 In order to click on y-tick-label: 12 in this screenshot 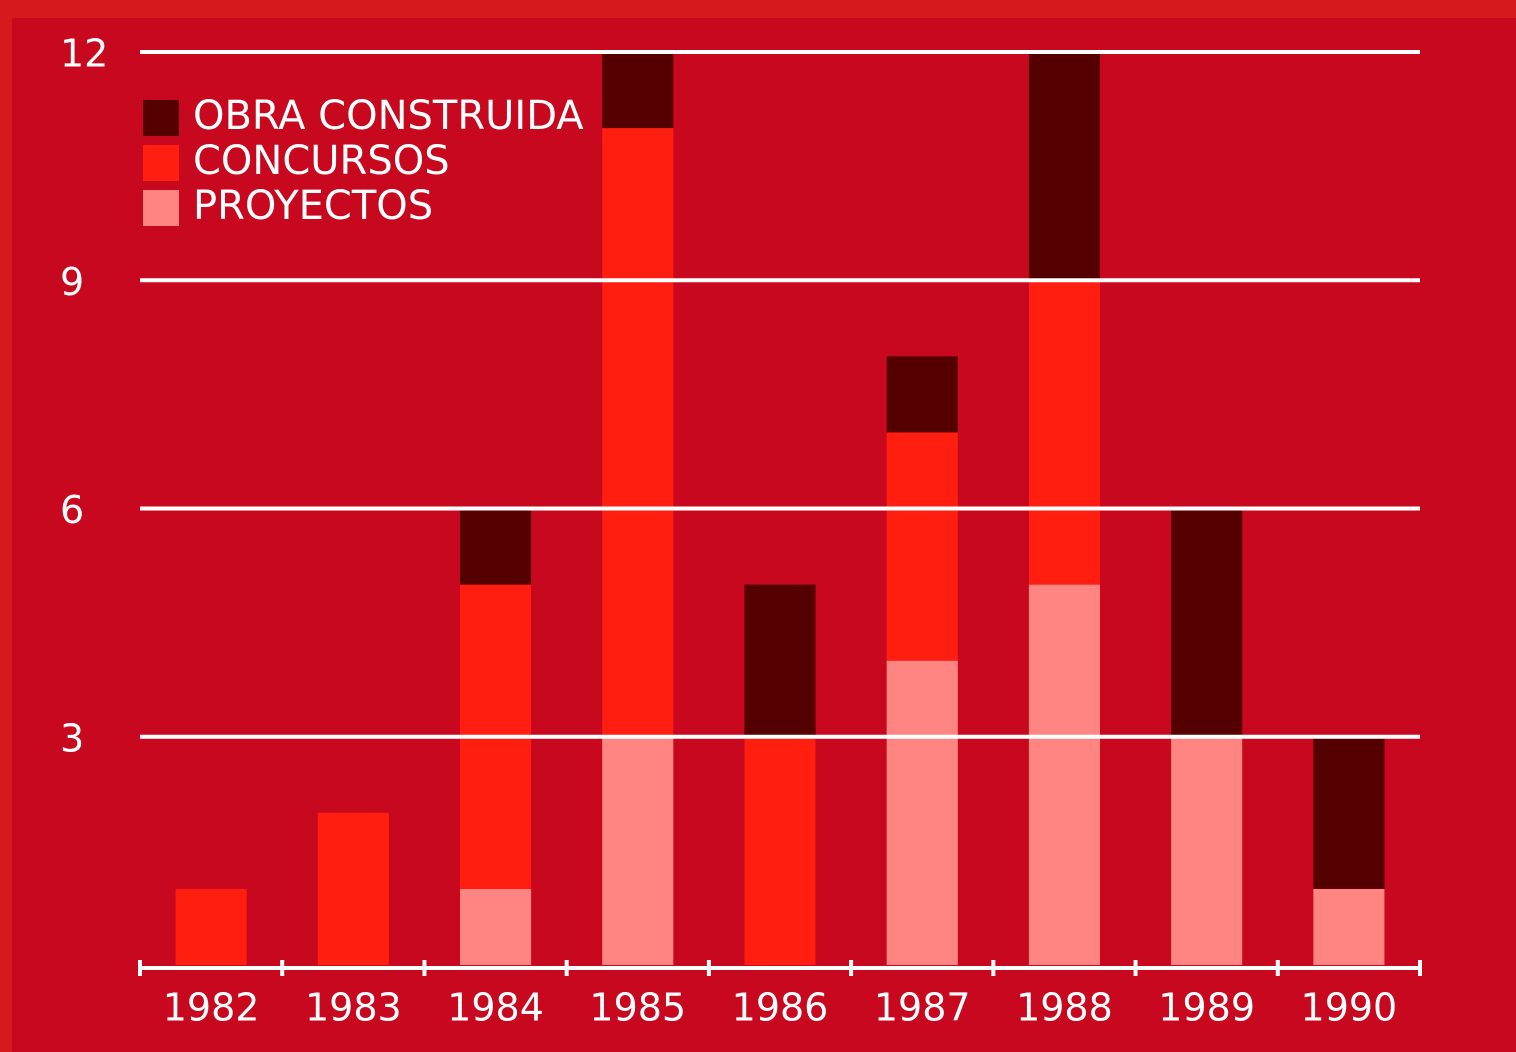, I will do `click(84, 54)`.